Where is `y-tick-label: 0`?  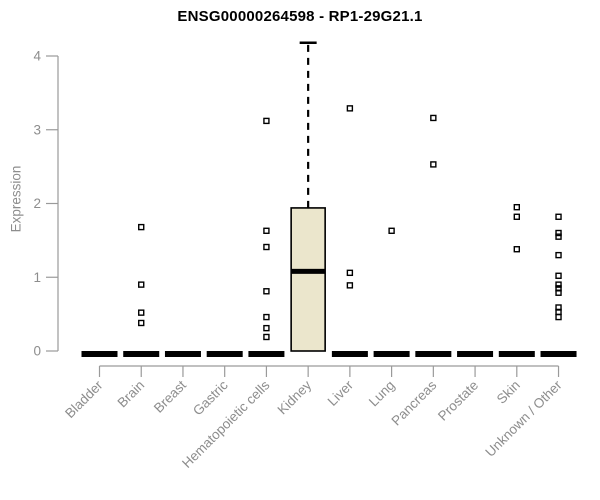 y-tick-label: 0 is located at coordinates (37, 351).